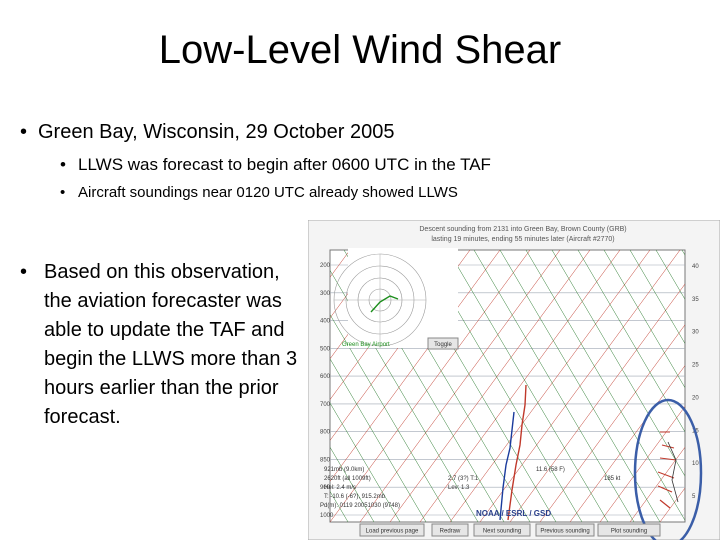 Image resolution: width=720 pixels, height=540 pixels. I want to click on bullet-green-bay: • Green Bay, Wisconsin, 29 October 2005, so click(207, 132).